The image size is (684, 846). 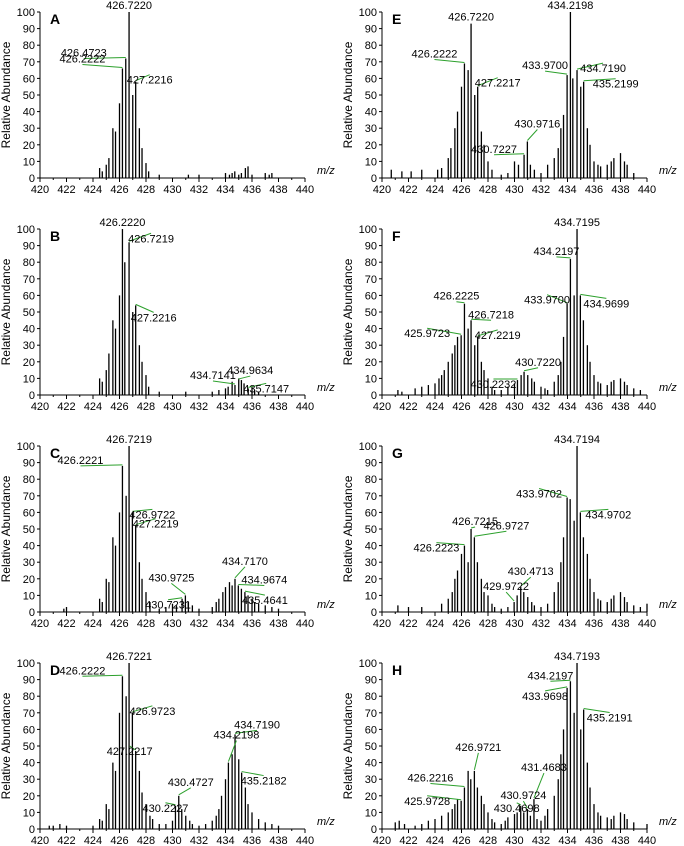 I want to click on peak-label: 434.2197, so click(x=556, y=252).